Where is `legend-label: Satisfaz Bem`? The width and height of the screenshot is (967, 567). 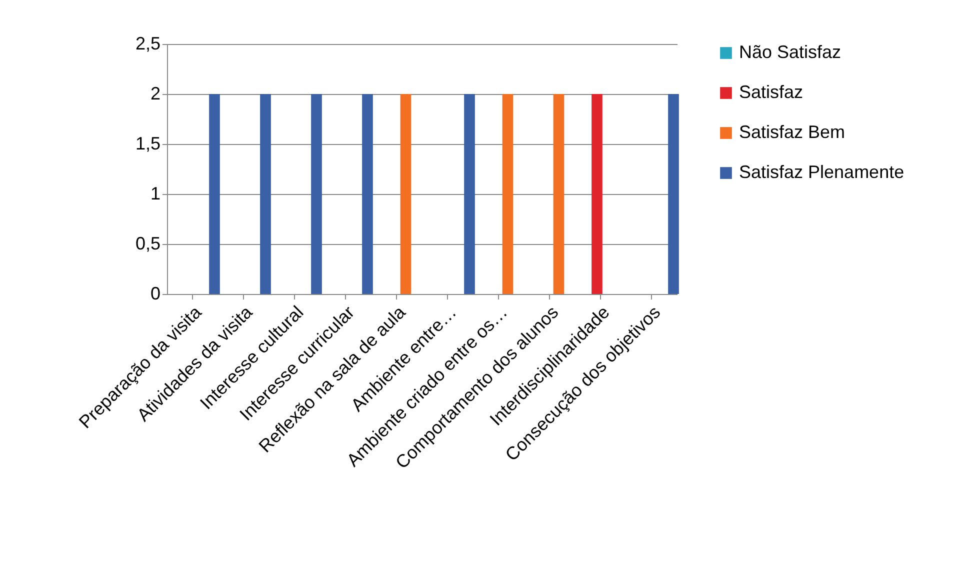 legend-label: Satisfaz Bem is located at coordinates (792, 132).